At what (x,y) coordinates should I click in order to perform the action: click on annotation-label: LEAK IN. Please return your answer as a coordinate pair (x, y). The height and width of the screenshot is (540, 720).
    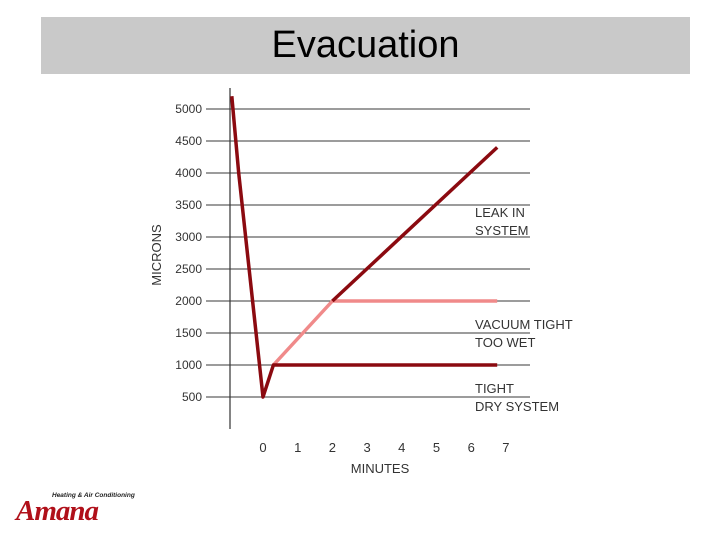
    Looking at the image, I should click on (500, 212).